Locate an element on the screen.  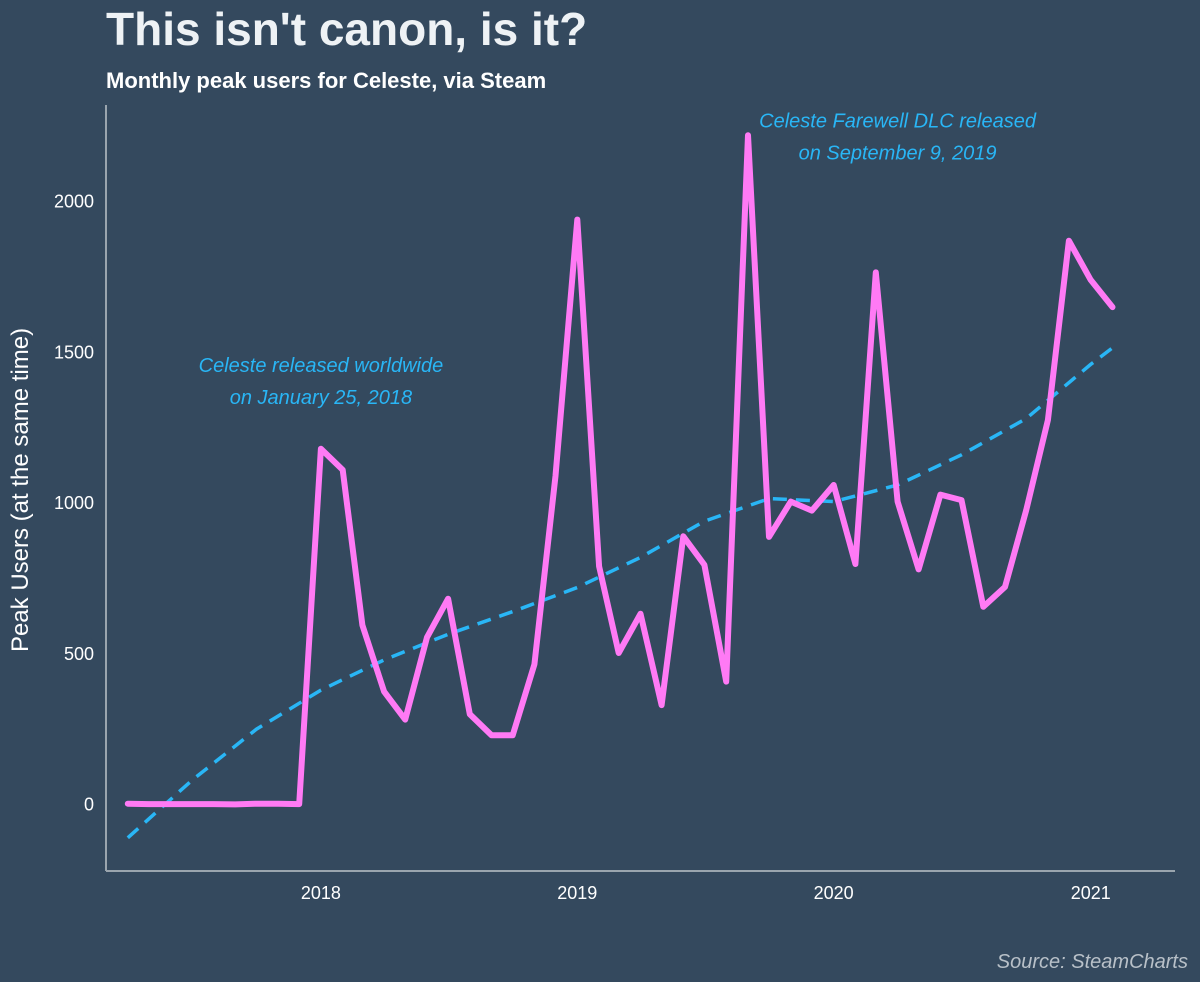
x-tick-label: 2019 is located at coordinates (577, 893).